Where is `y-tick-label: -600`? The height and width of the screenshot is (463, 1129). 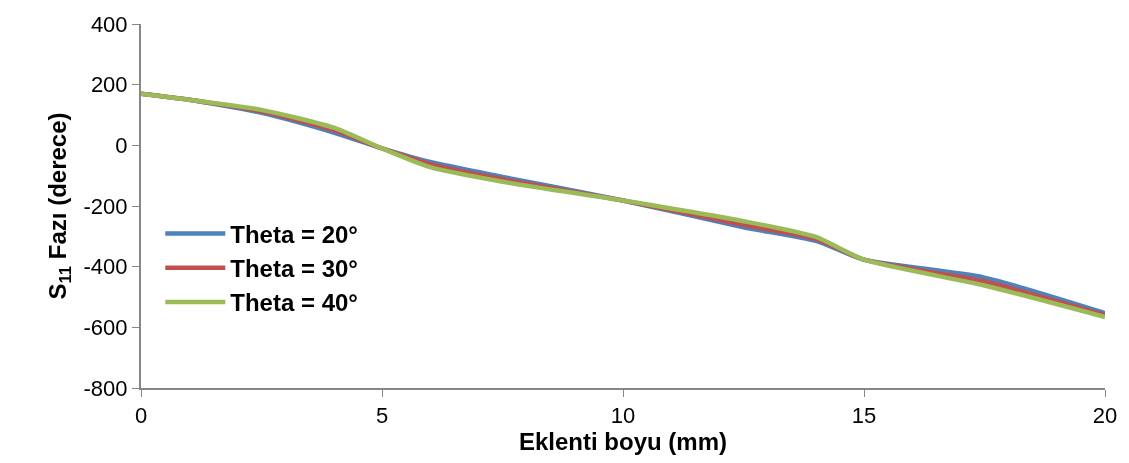
y-tick-label: -600 is located at coordinates (105, 328).